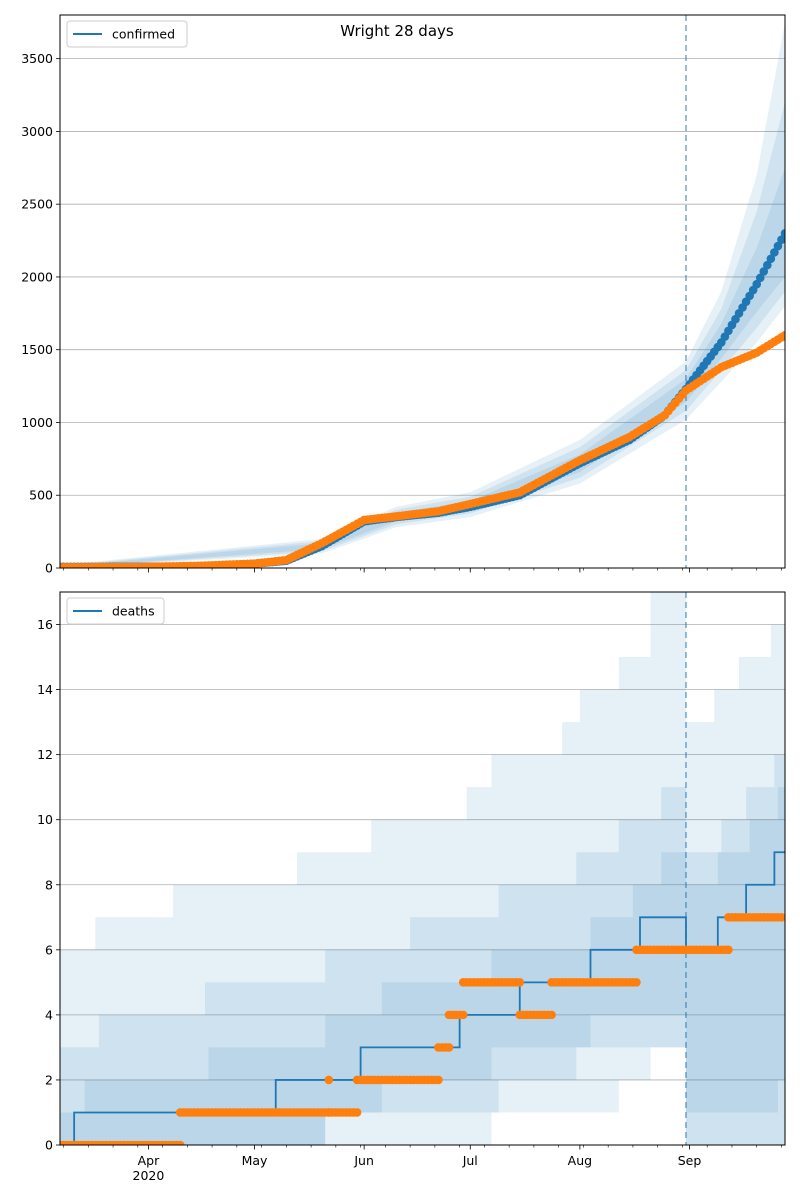  Describe the element at coordinates (37, 422) in the screenshot. I see `y-tick-label: 1000` at that location.